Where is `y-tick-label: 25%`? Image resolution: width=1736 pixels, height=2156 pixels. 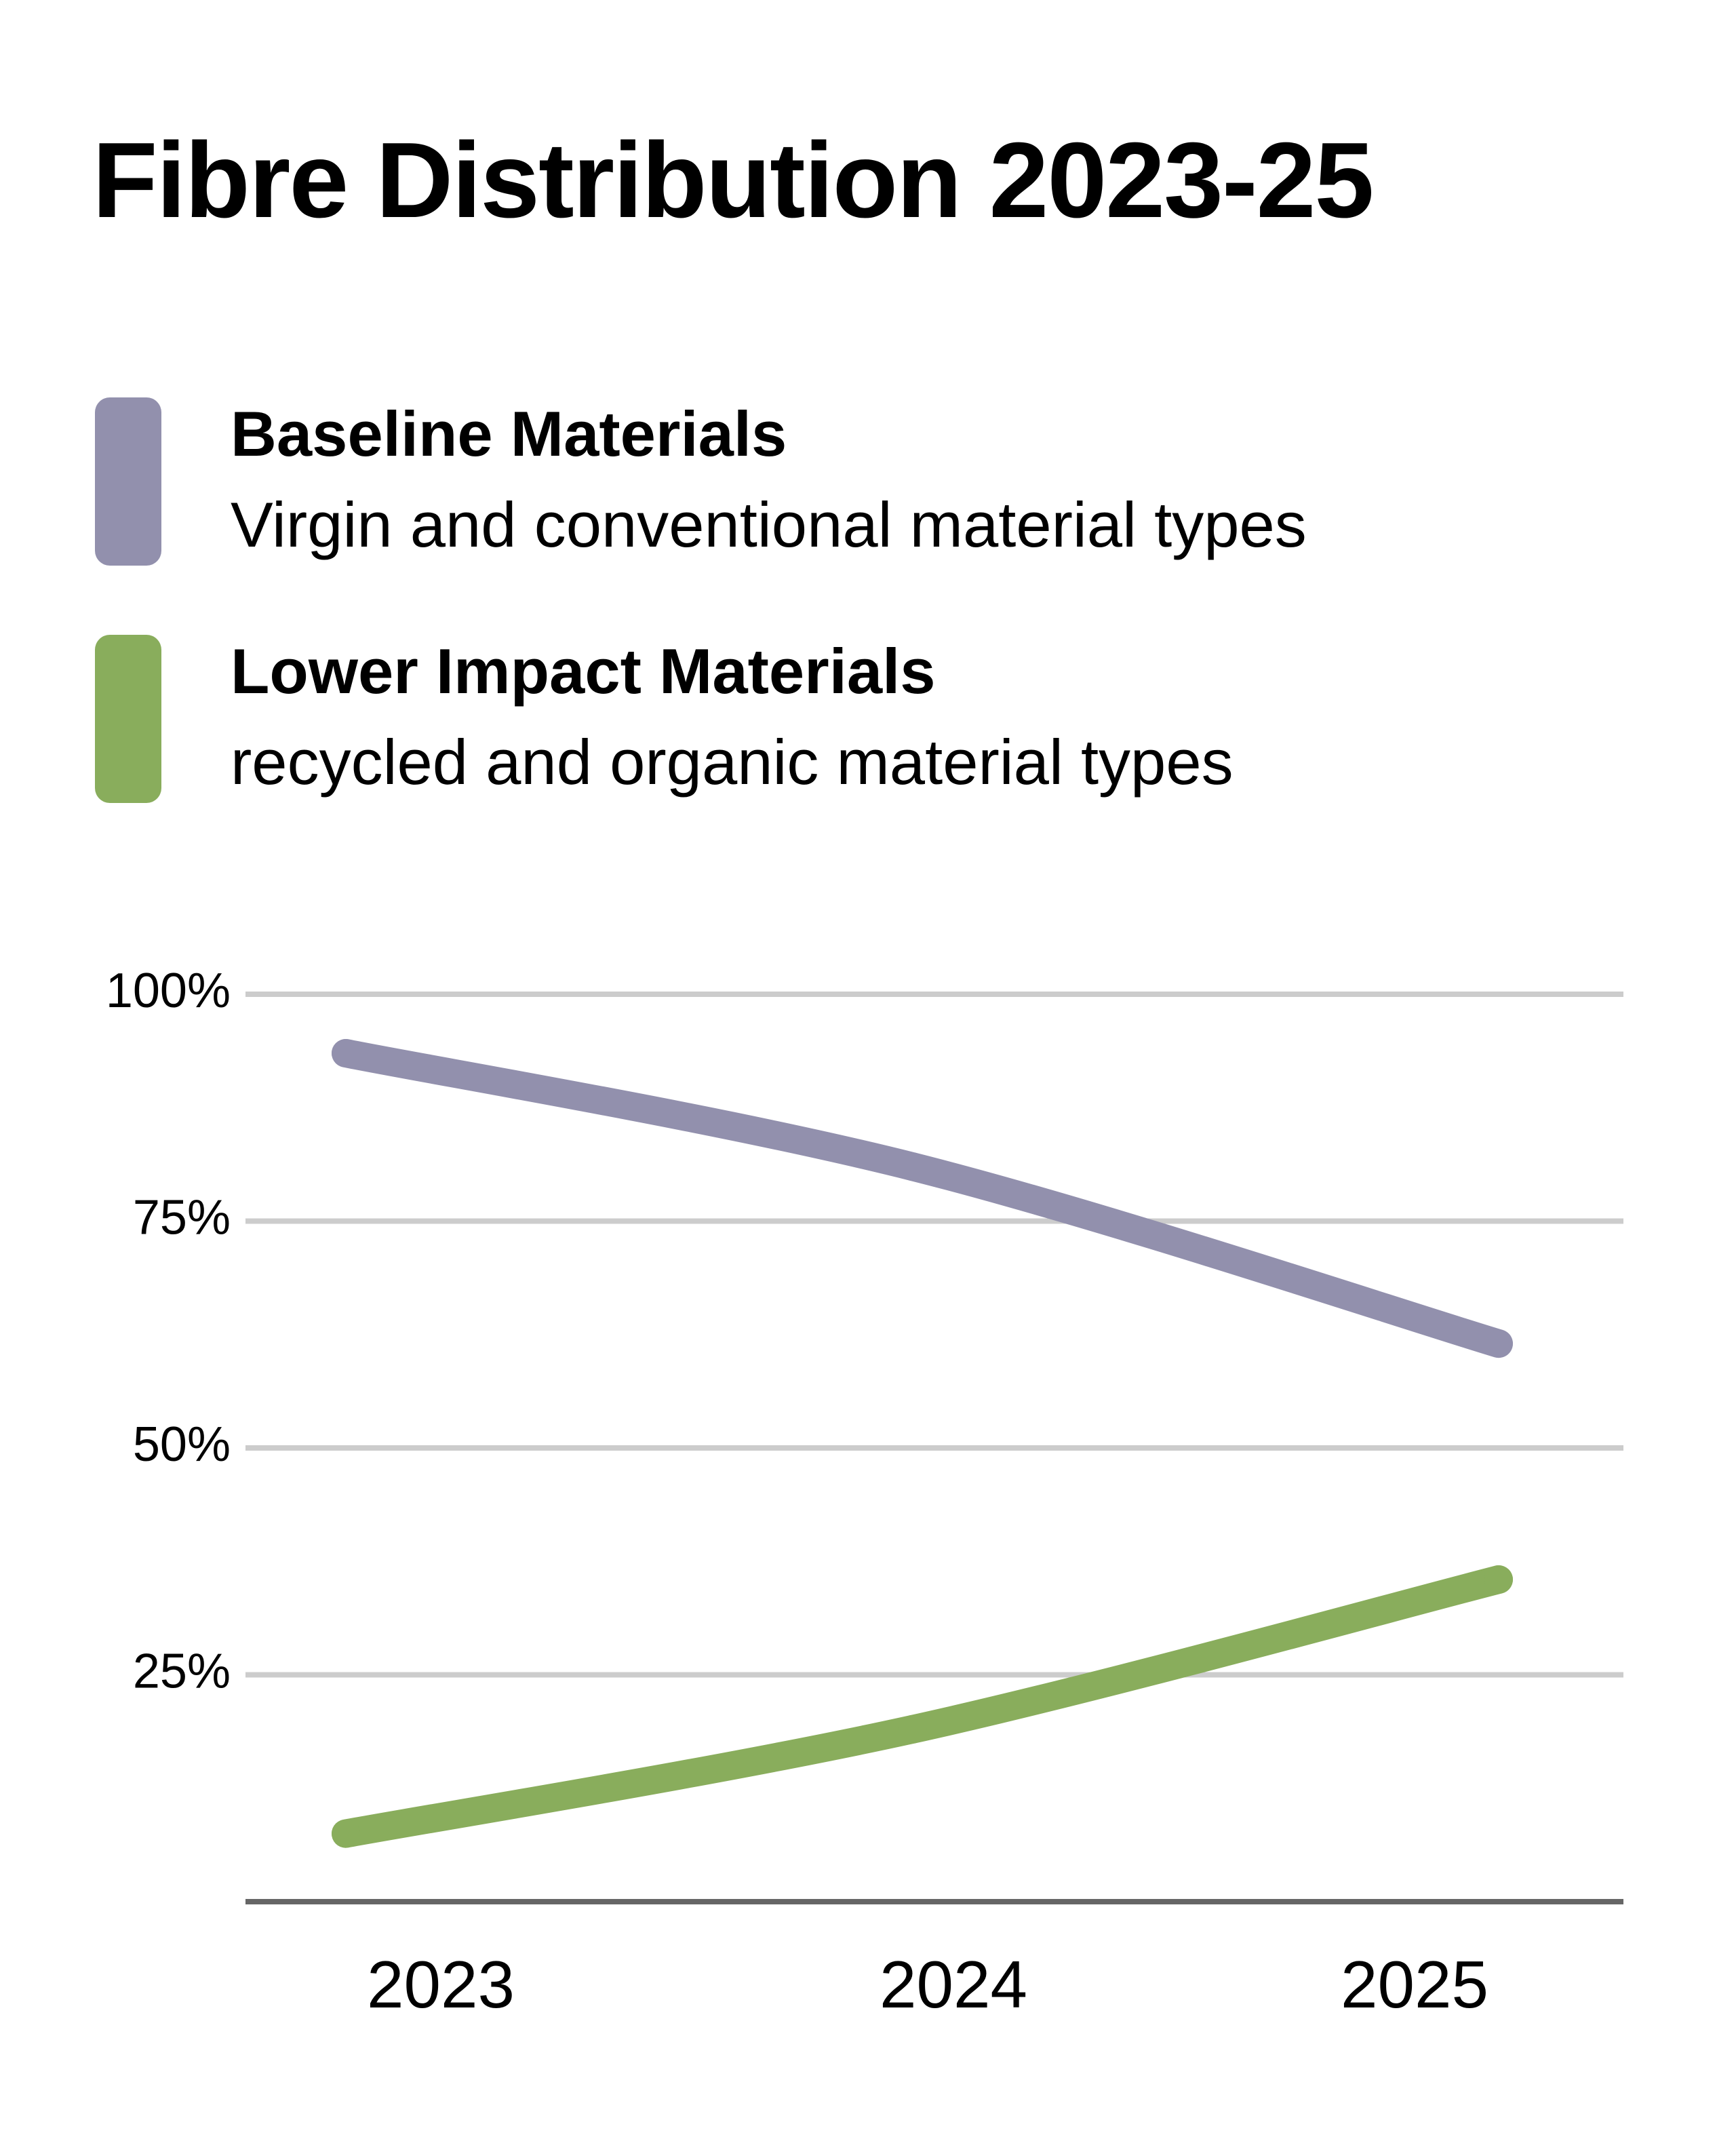
y-tick-label: 25% is located at coordinates (182, 1672).